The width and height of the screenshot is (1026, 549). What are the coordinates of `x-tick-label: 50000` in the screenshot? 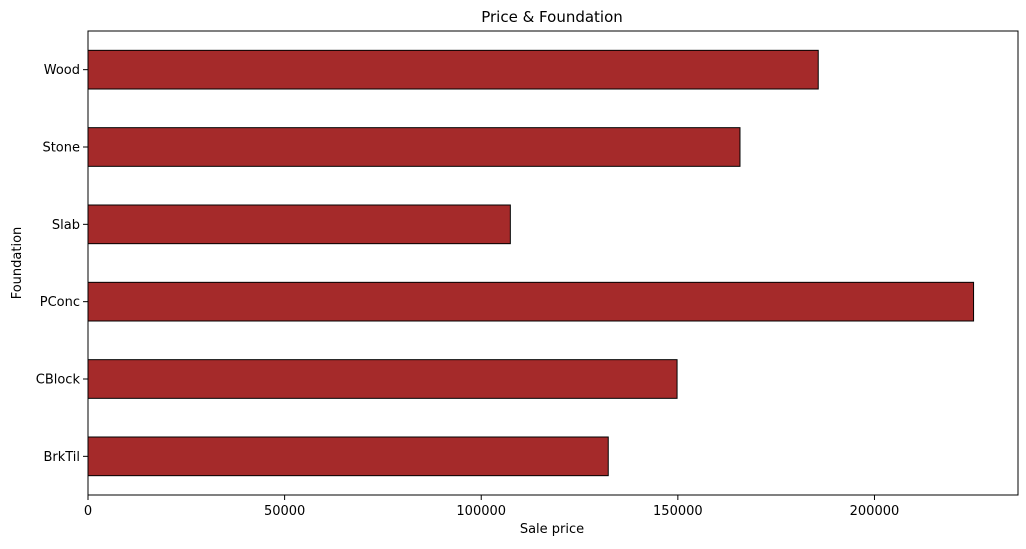 It's located at (284, 511).